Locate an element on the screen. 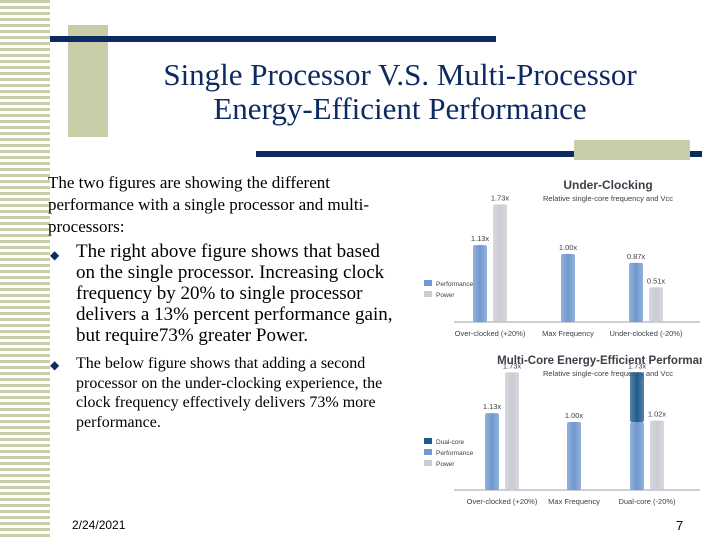  slide-date: 2/24/2021 is located at coordinates (99, 525).